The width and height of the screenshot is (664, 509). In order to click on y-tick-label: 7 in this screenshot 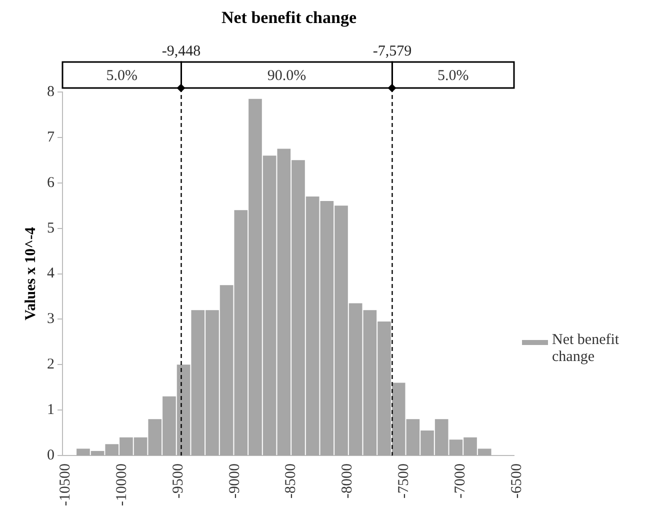, I will do `click(51, 137)`.